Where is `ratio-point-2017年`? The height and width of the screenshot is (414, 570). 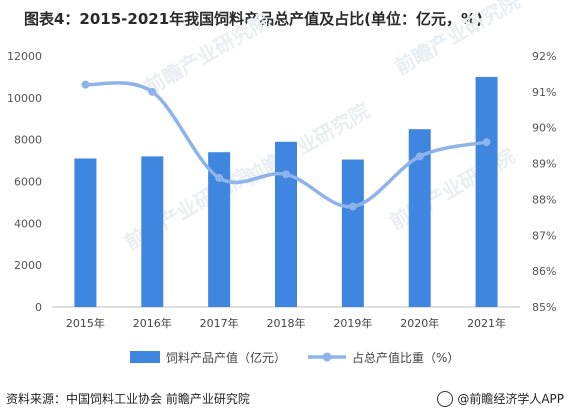
ratio-point-2017年 is located at coordinates (219, 177).